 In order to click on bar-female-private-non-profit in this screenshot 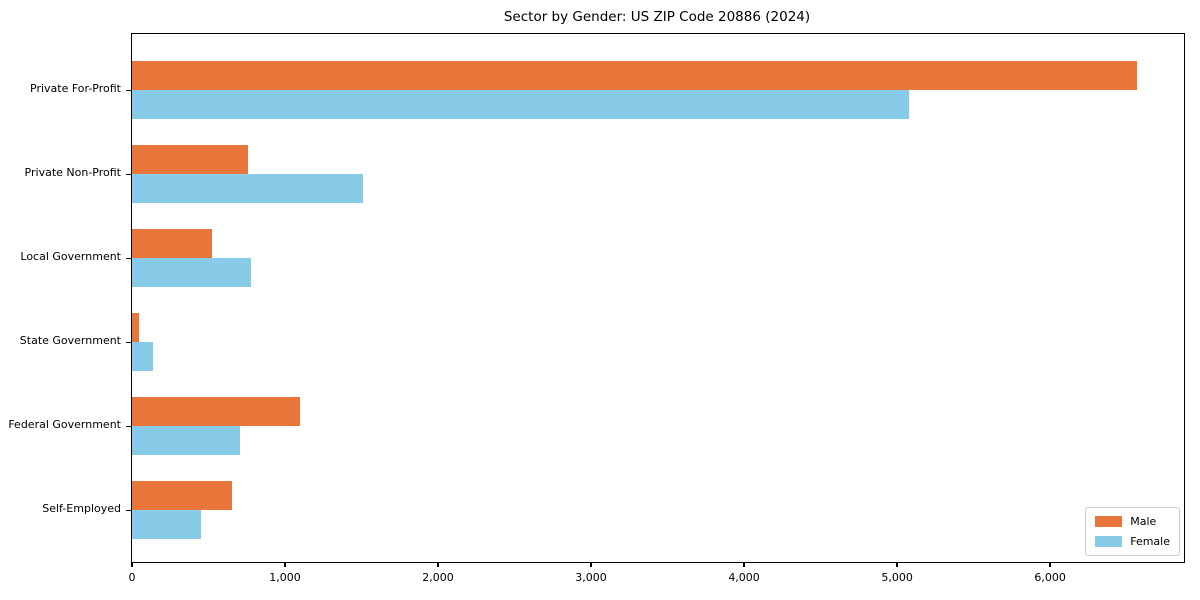, I will do `click(248, 188)`.